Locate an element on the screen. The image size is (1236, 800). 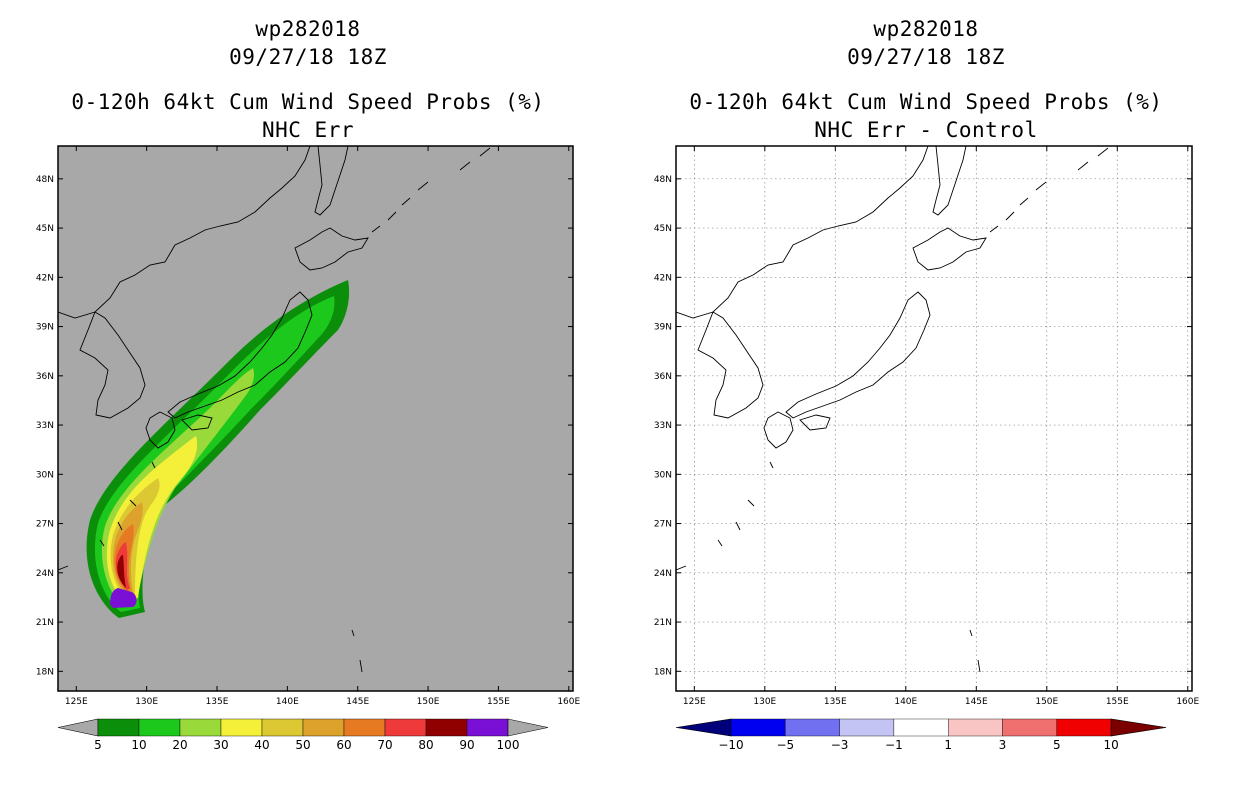
colorbar-label: 80 is located at coordinates (425, 745).